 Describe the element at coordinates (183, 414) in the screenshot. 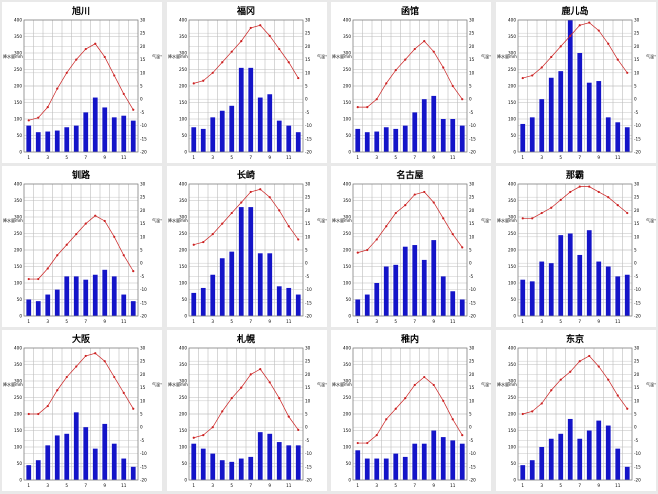

I see `y-tick-label: 200` at that location.